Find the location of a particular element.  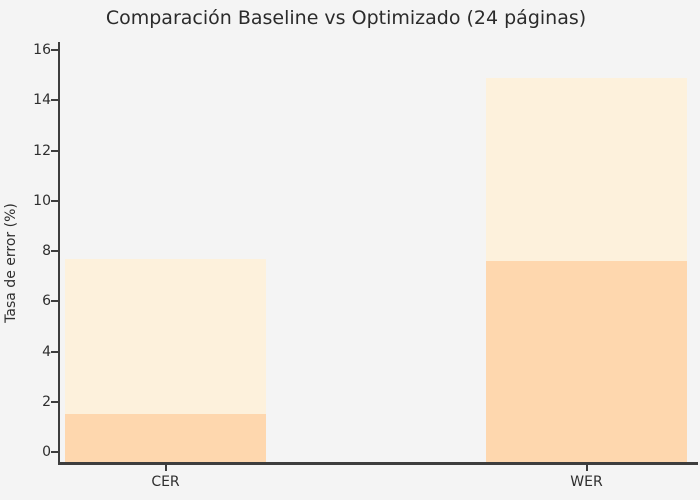

bar-optimizado-cer is located at coordinates (165, 438).